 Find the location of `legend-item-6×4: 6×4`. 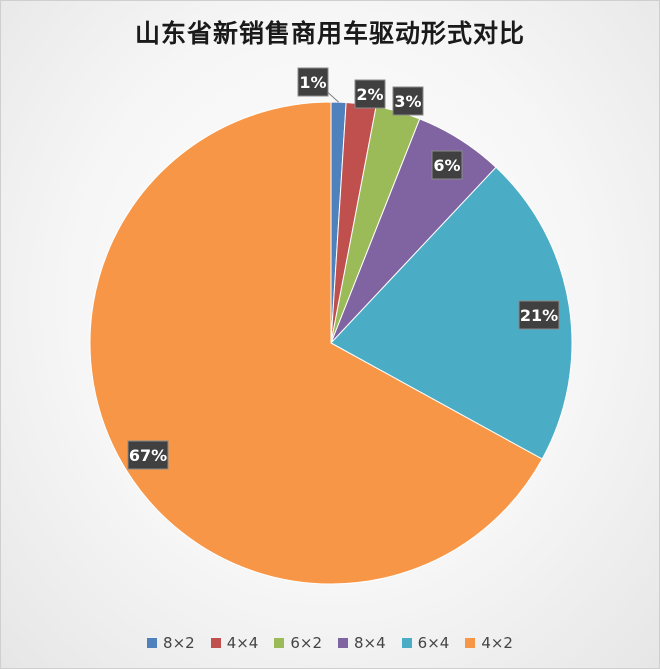

legend-item-6×4: 6×4 is located at coordinates (425, 643).